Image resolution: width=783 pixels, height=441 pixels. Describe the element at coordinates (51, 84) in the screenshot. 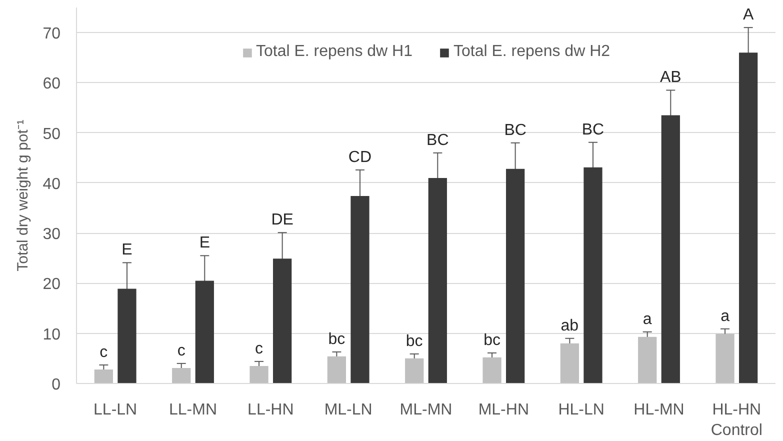

I see `y-tick-label: 60` at that location.